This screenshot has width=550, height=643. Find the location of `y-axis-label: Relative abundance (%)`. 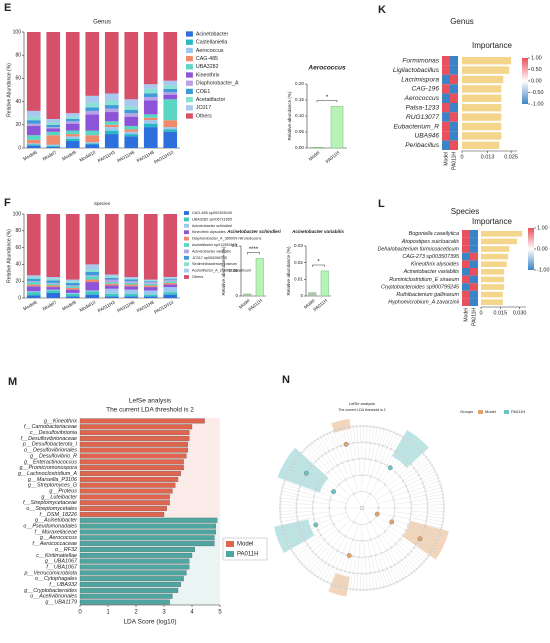

y-axis-label: Relative abundance (%) is located at coordinates (223, 270).